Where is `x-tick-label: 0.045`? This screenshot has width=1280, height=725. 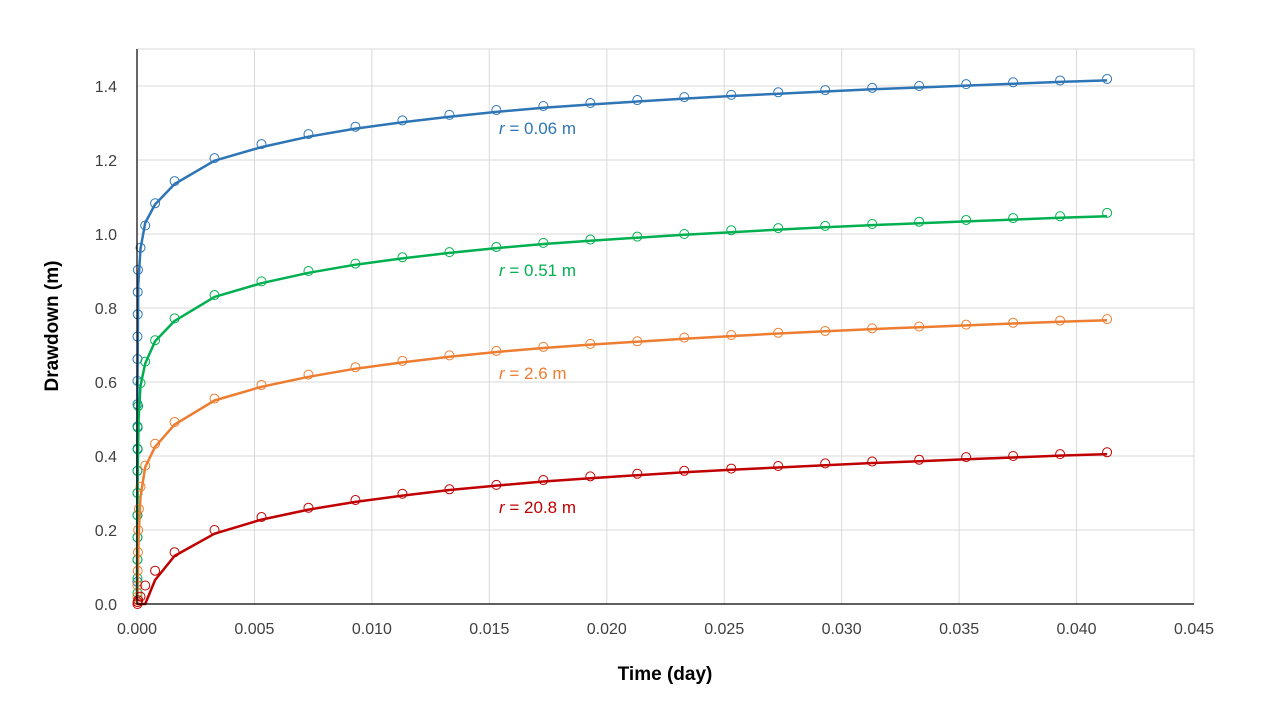 x-tick-label: 0.045 is located at coordinates (1194, 629).